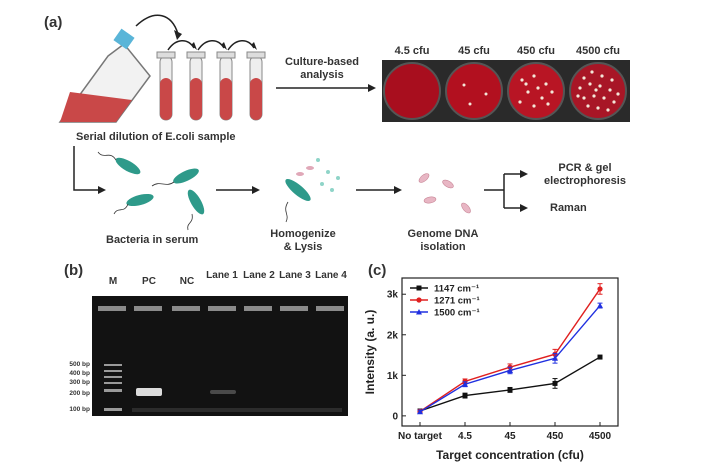 This screenshot has height=471, width=706. I want to click on lane-label-2: Lane 2, so click(259, 275).